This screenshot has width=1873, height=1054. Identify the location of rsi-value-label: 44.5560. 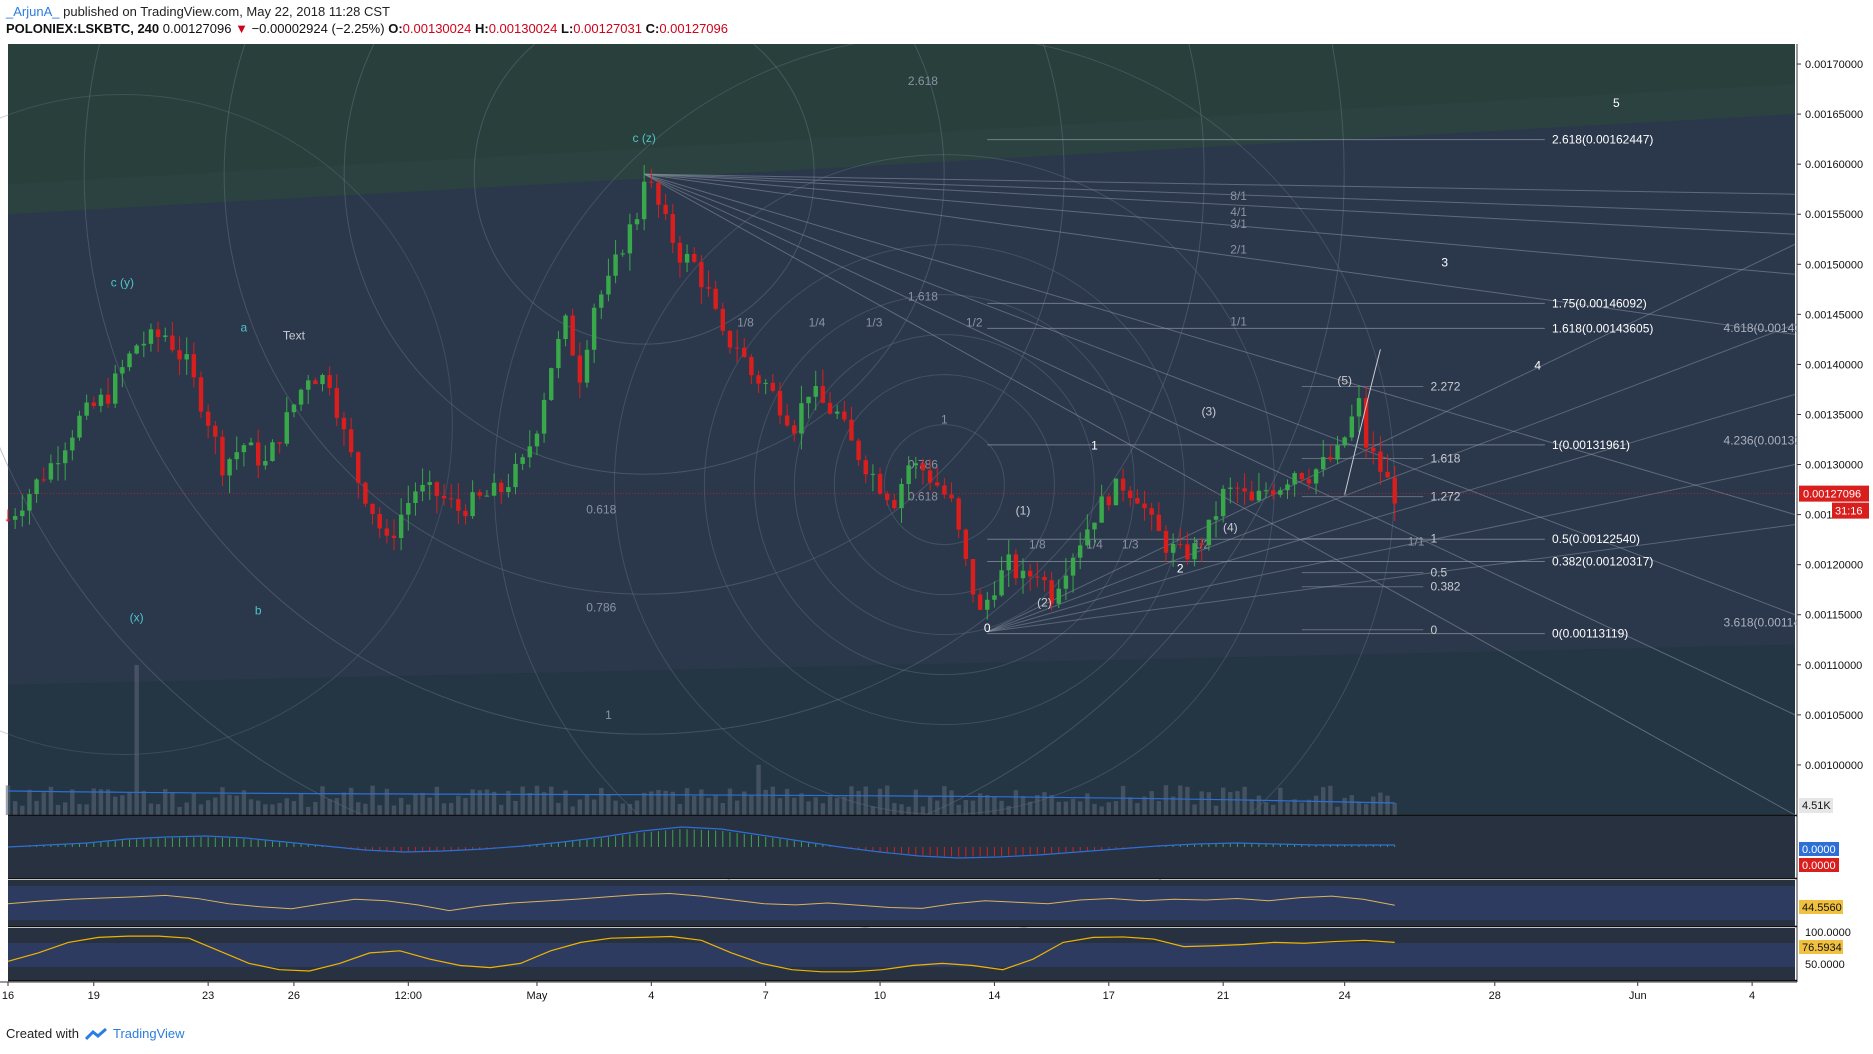
(1822, 908).